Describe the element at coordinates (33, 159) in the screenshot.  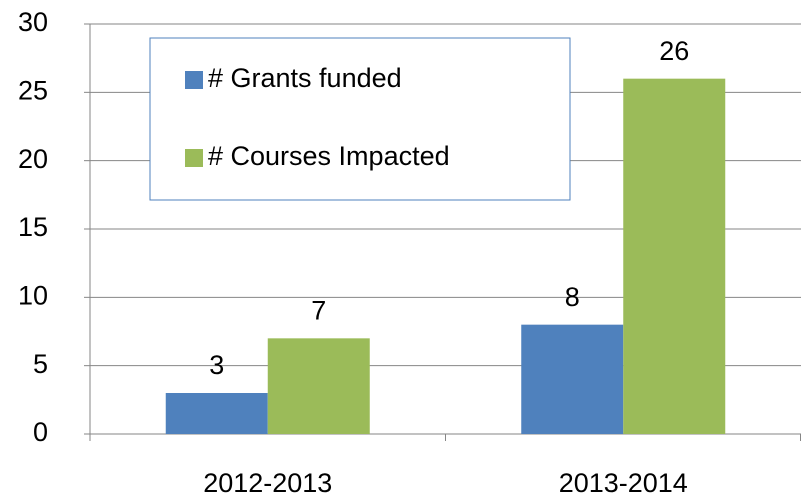
I see `y-tick-label: 20` at that location.